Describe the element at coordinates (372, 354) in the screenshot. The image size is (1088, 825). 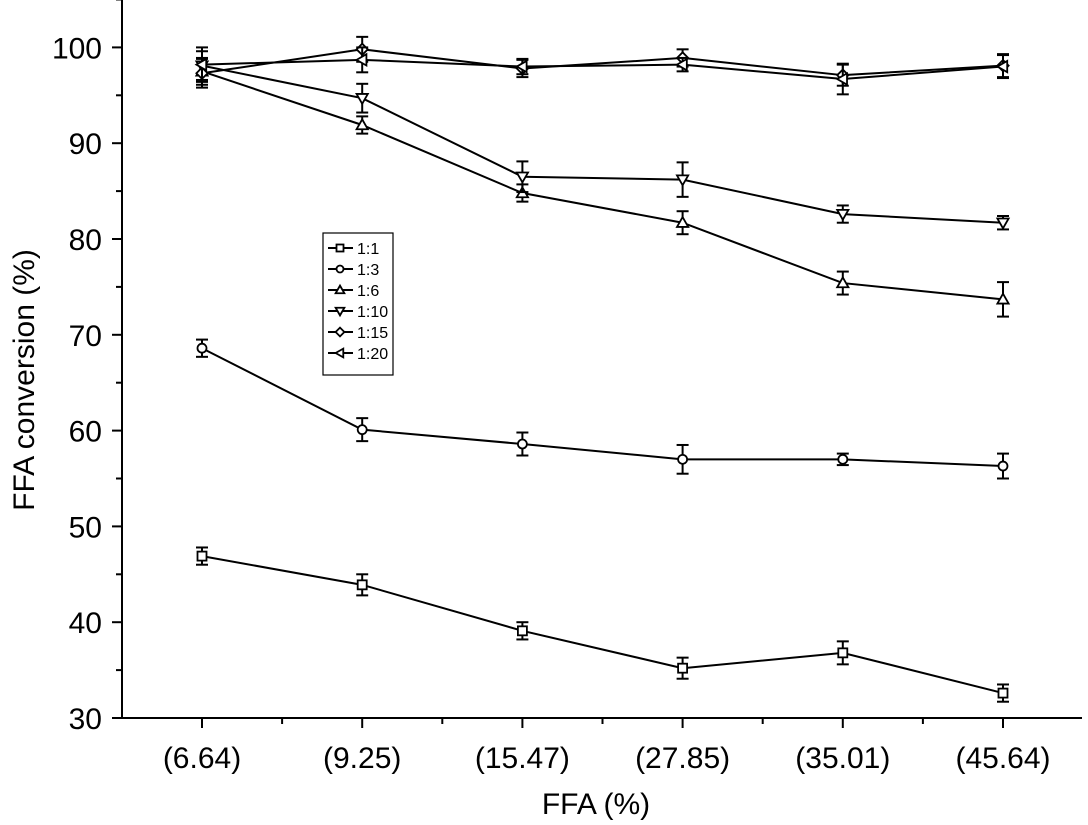
I see `legend-label: 1:20` at that location.